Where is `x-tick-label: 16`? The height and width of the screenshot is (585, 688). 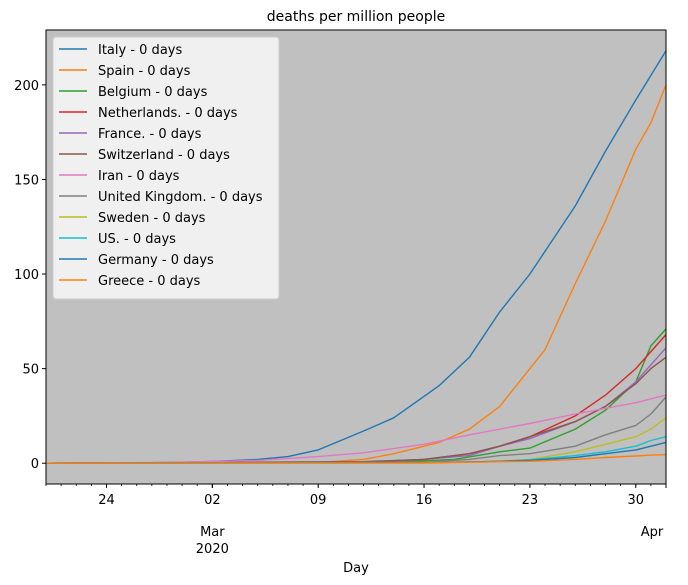 x-tick-label: 16 is located at coordinates (424, 500).